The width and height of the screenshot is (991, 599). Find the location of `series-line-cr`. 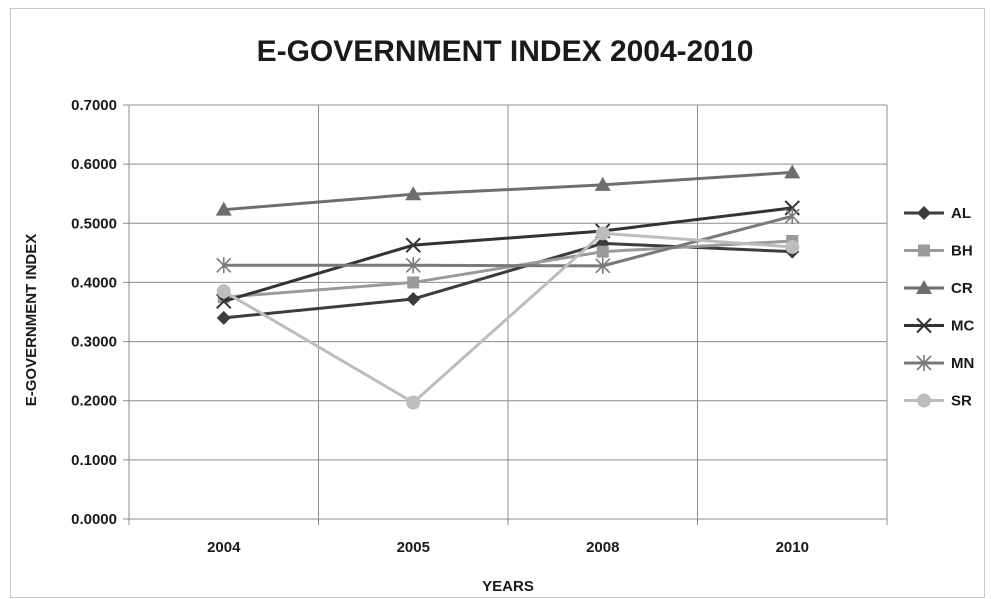

series-line-cr is located at coordinates (508, 191).